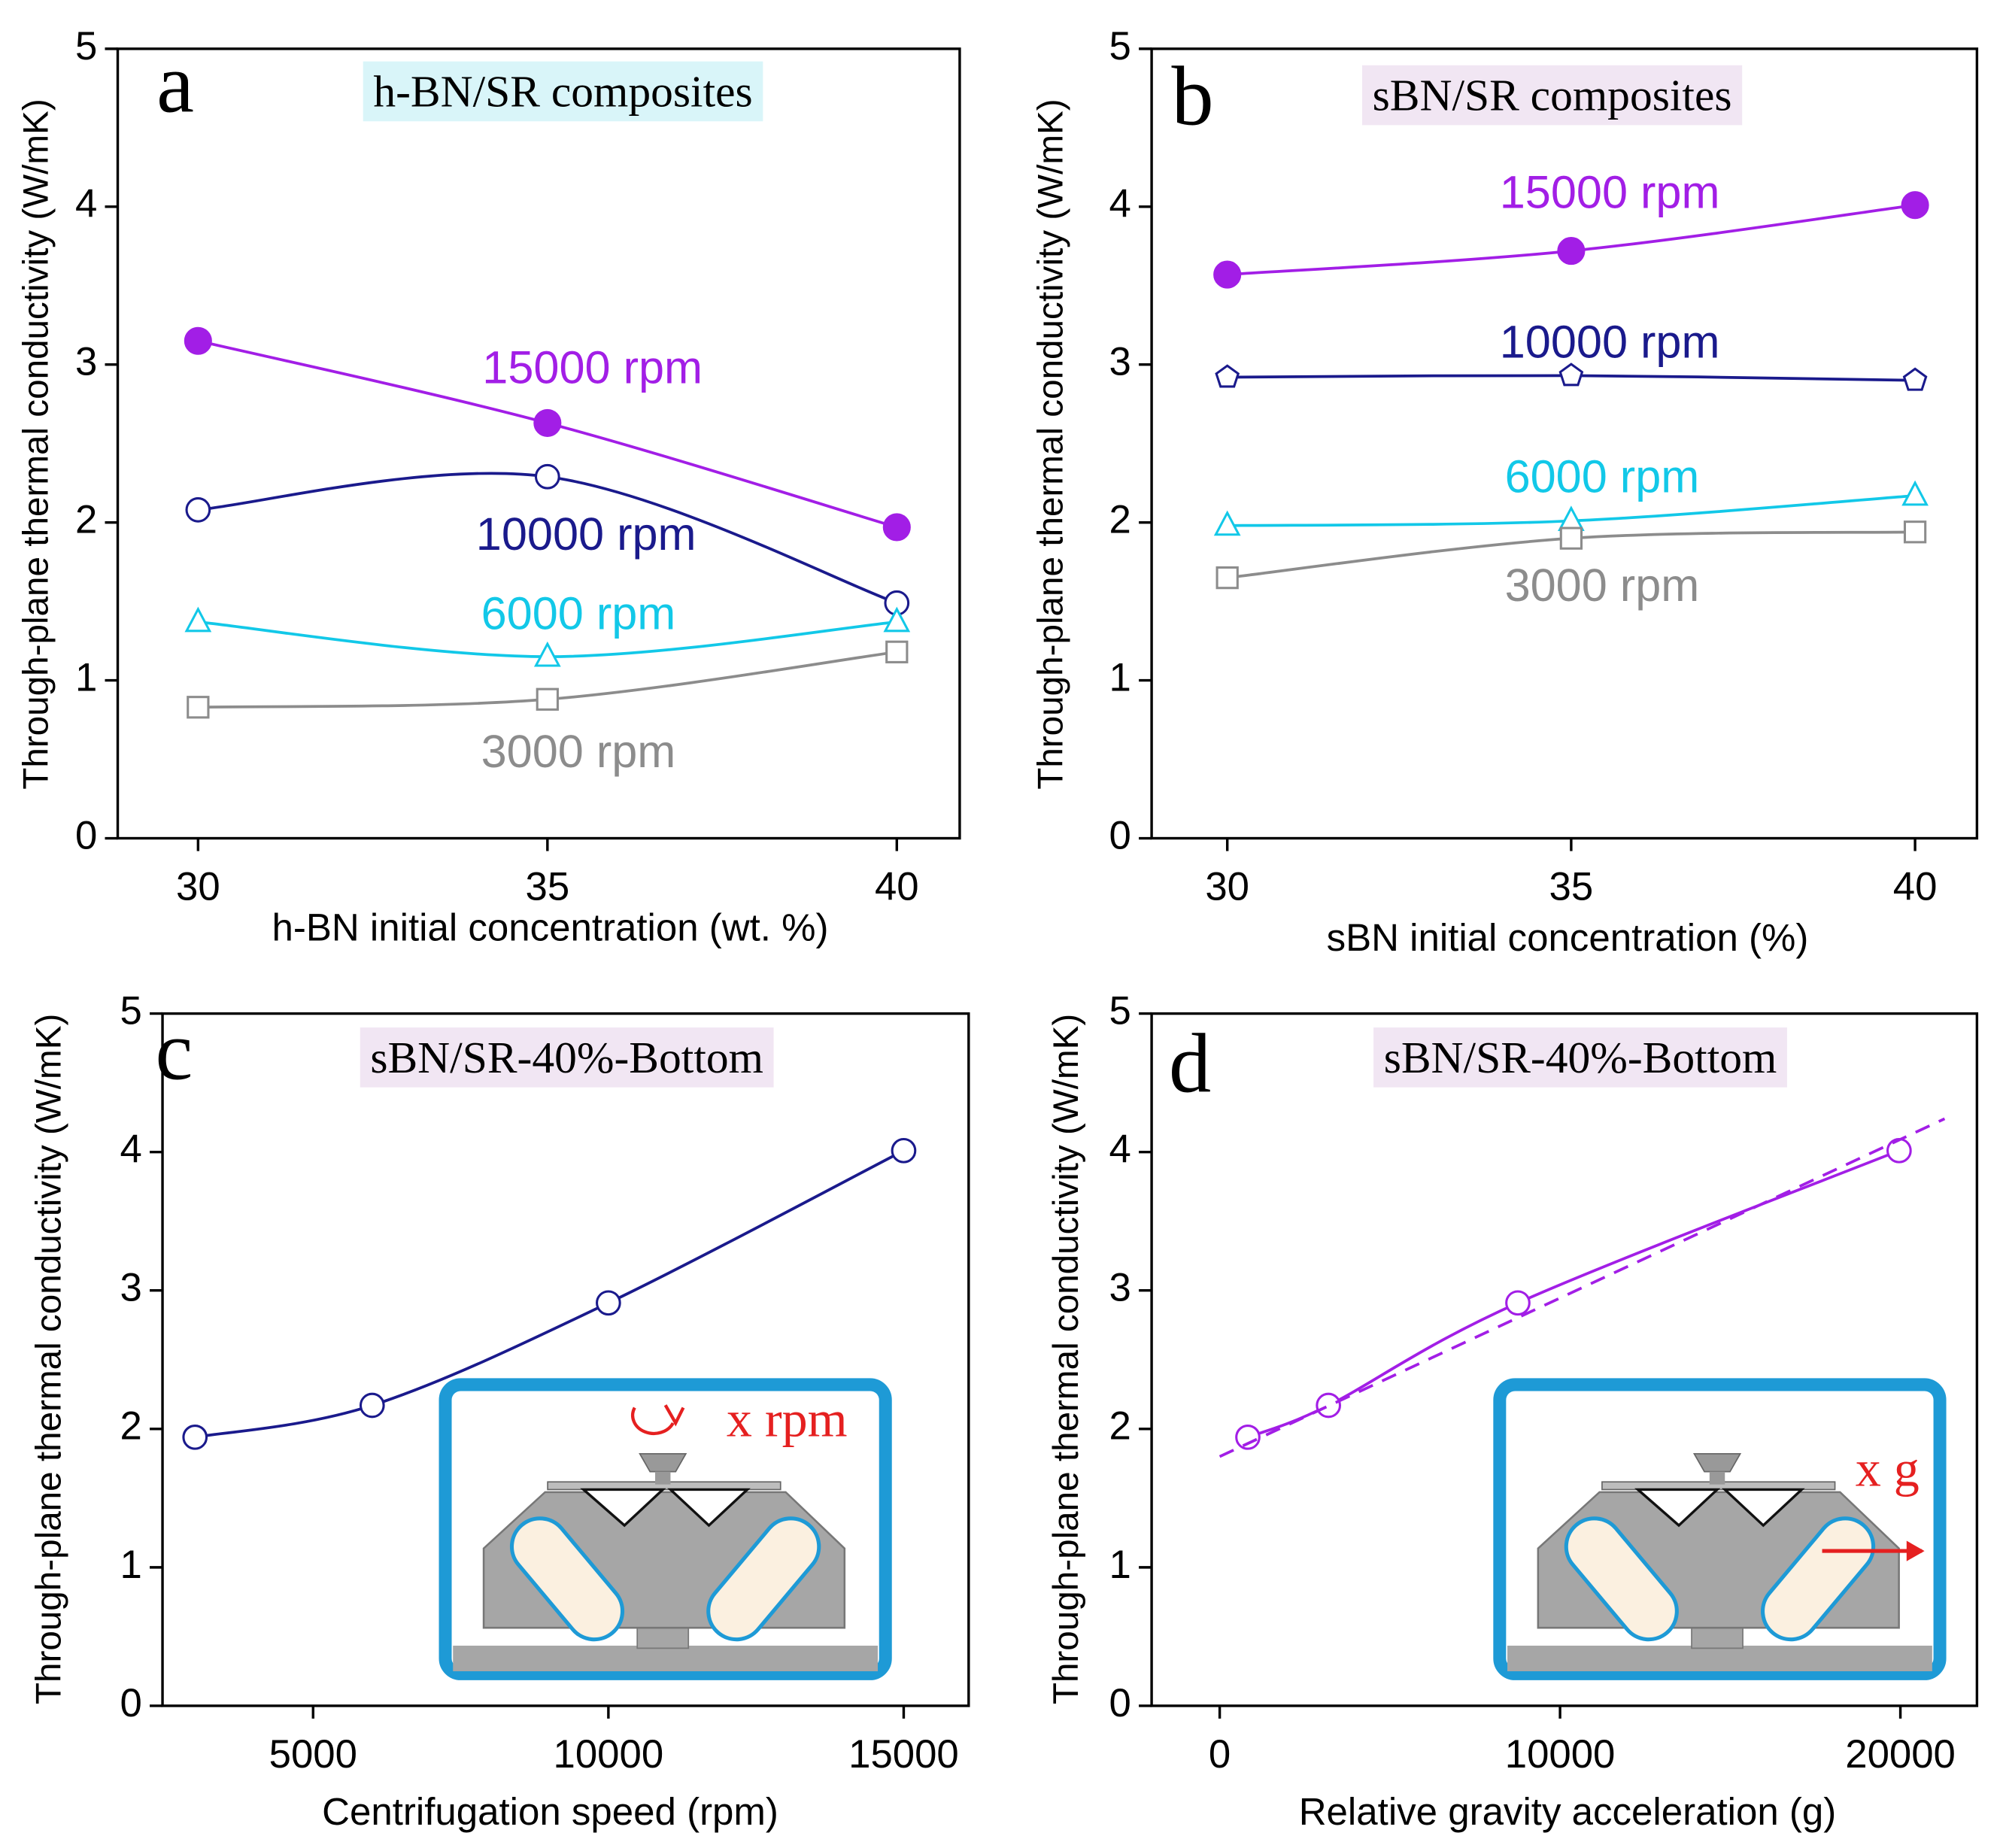 This screenshot has width=2000, height=1848. I want to click on inset-c, so click(665, 1529).